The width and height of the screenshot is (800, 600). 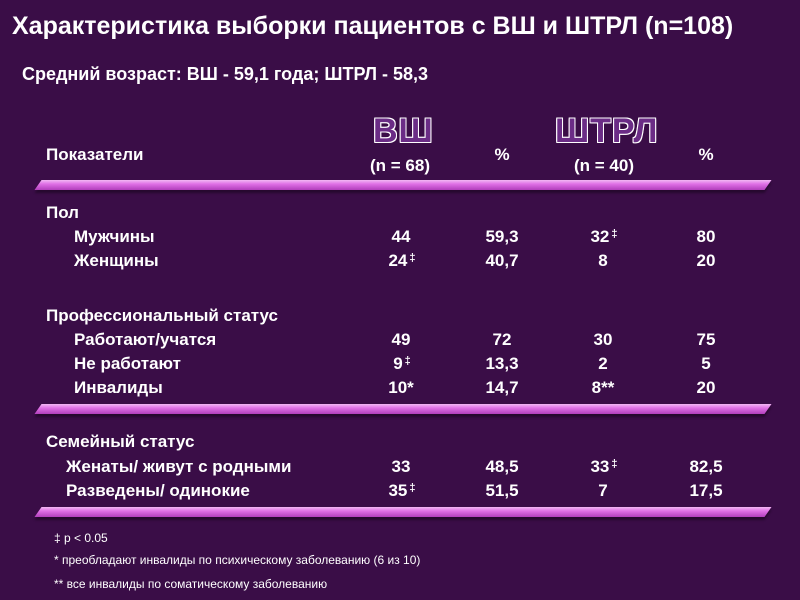 What do you see at coordinates (706, 363) in the screenshot?
I see `cell-shtrl-pct: 5` at bounding box center [706, 363].